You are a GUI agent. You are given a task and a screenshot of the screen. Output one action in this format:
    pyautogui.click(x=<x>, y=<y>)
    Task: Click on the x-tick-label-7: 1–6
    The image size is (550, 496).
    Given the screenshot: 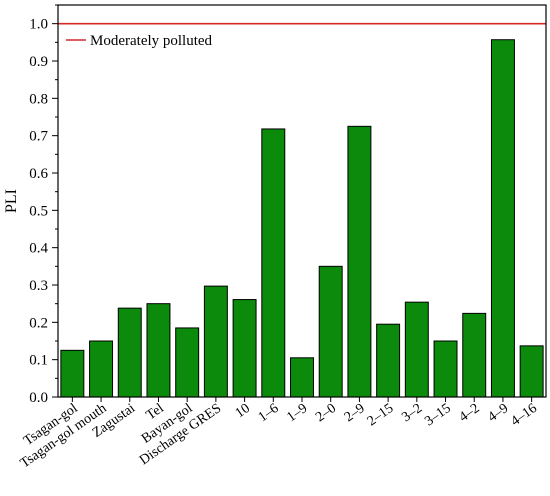 What is the action you would take?
    pyautogui.click(x=269, y=413)
    